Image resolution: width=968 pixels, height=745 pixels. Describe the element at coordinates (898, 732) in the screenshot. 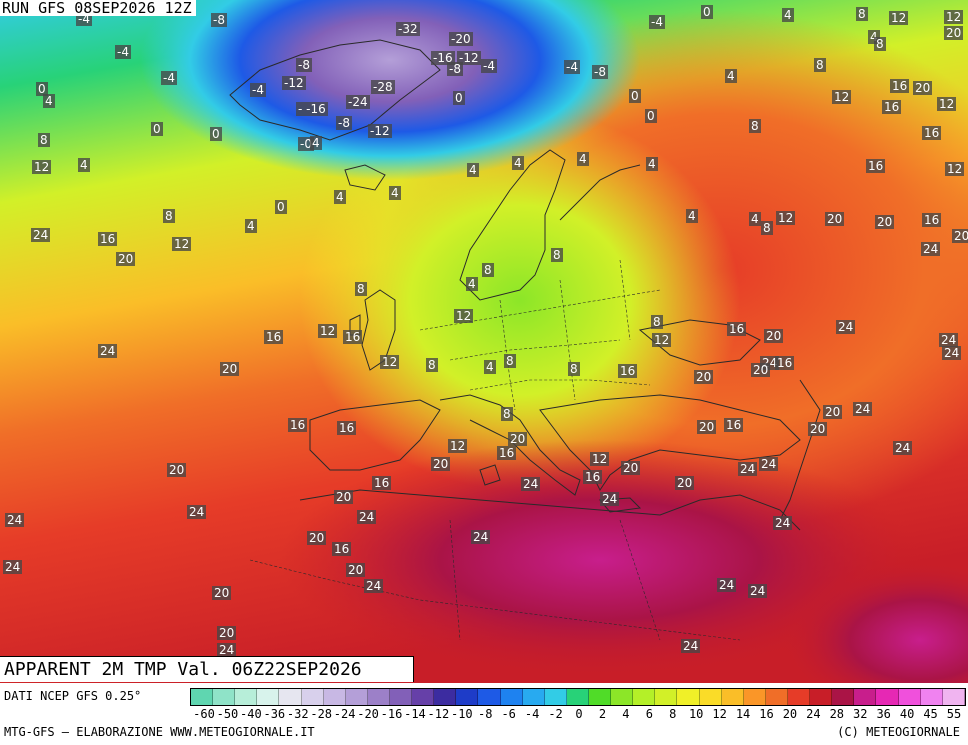

I see `copyright-label: (C) METEOGIORNALE` at that location.